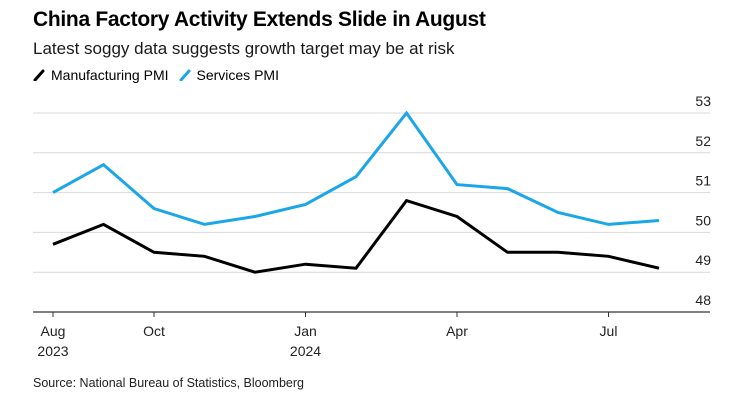 The height and width of the screenshot is (401, 748). Describe the element at coordinates (39, 75) in the screenshot. I see `legend-swatch-manufacturing-icon` at that location.